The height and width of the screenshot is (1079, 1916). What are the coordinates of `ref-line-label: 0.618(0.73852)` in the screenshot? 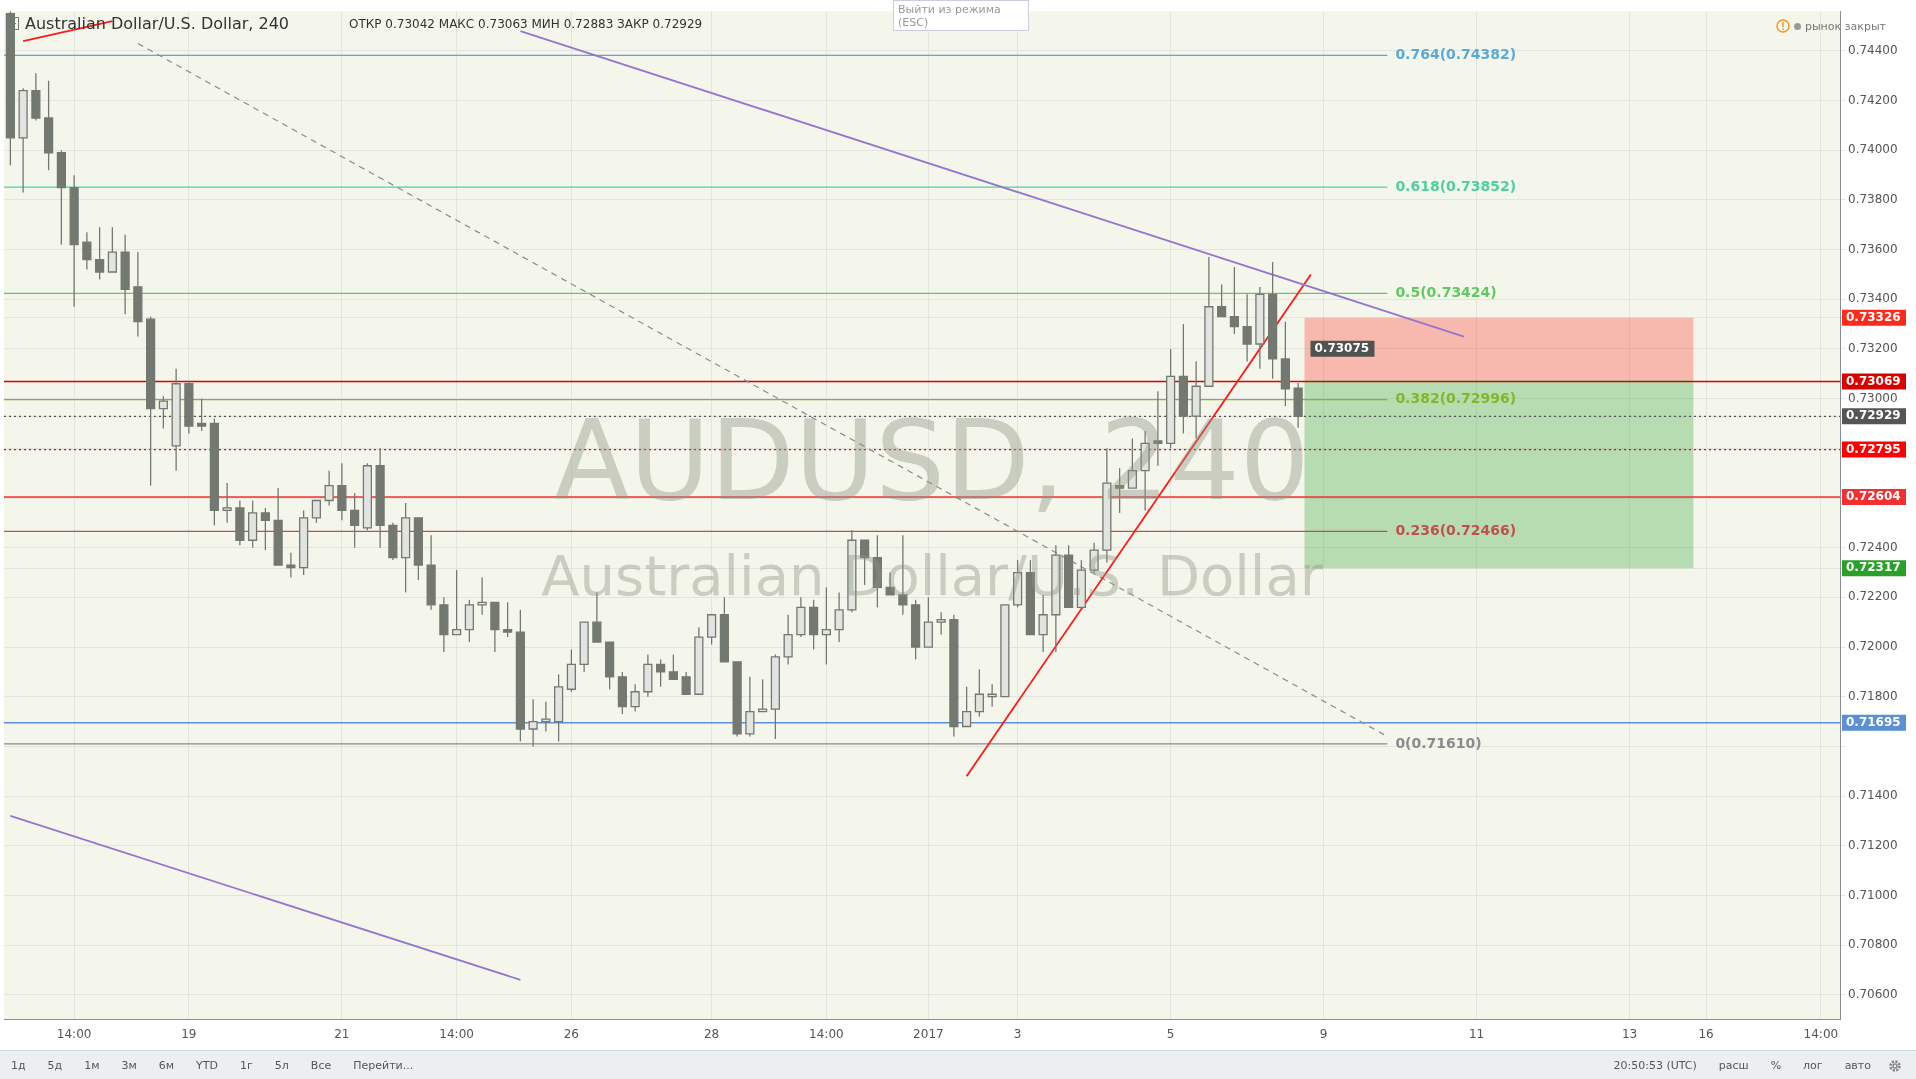 It's located at (1456, 185).